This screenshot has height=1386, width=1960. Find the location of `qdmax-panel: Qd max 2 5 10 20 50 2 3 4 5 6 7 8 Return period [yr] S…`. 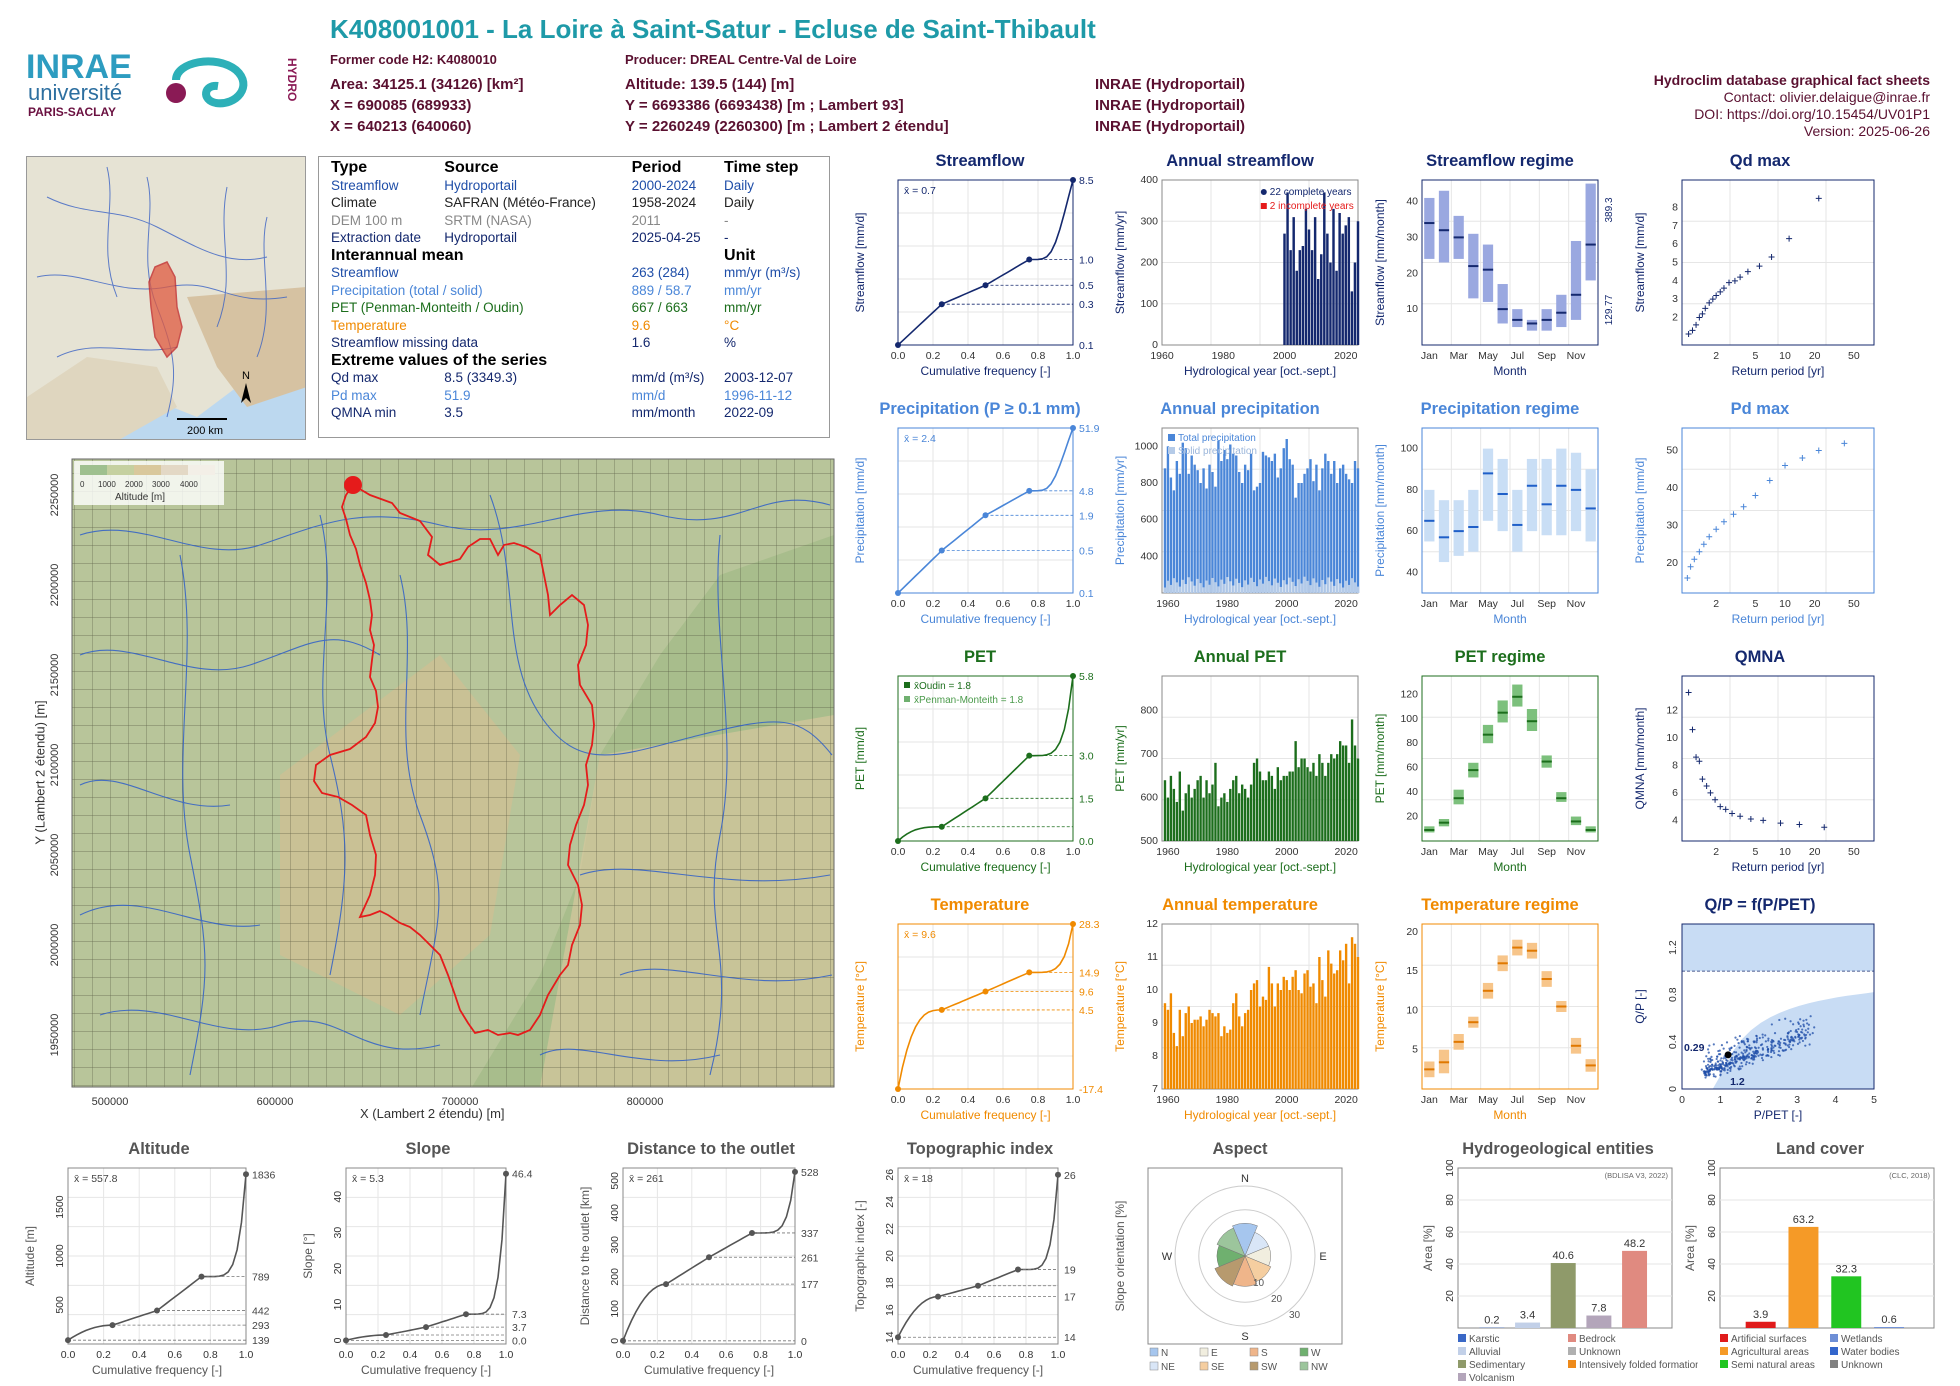

qdmax-panel: Qd max 2 5 10 20 50 2 3 4 5 6 7 8 Return period [yr] S… is located at coordinates (1760, 268).